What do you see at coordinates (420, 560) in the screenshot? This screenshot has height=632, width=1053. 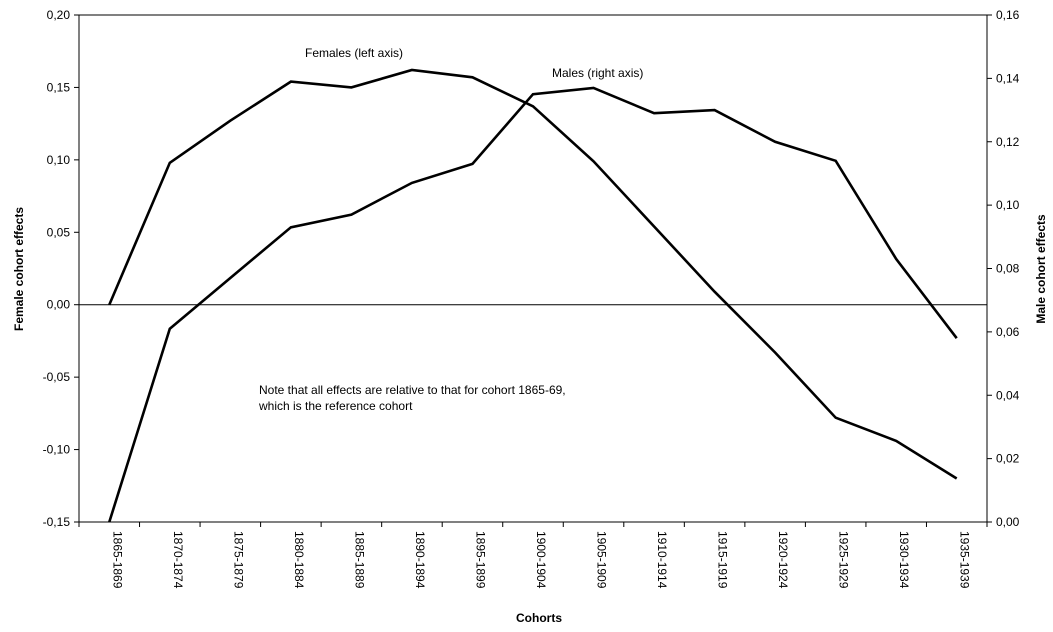 I see `x-tick-label: 1890-1894` at bounding box center [420, 560].